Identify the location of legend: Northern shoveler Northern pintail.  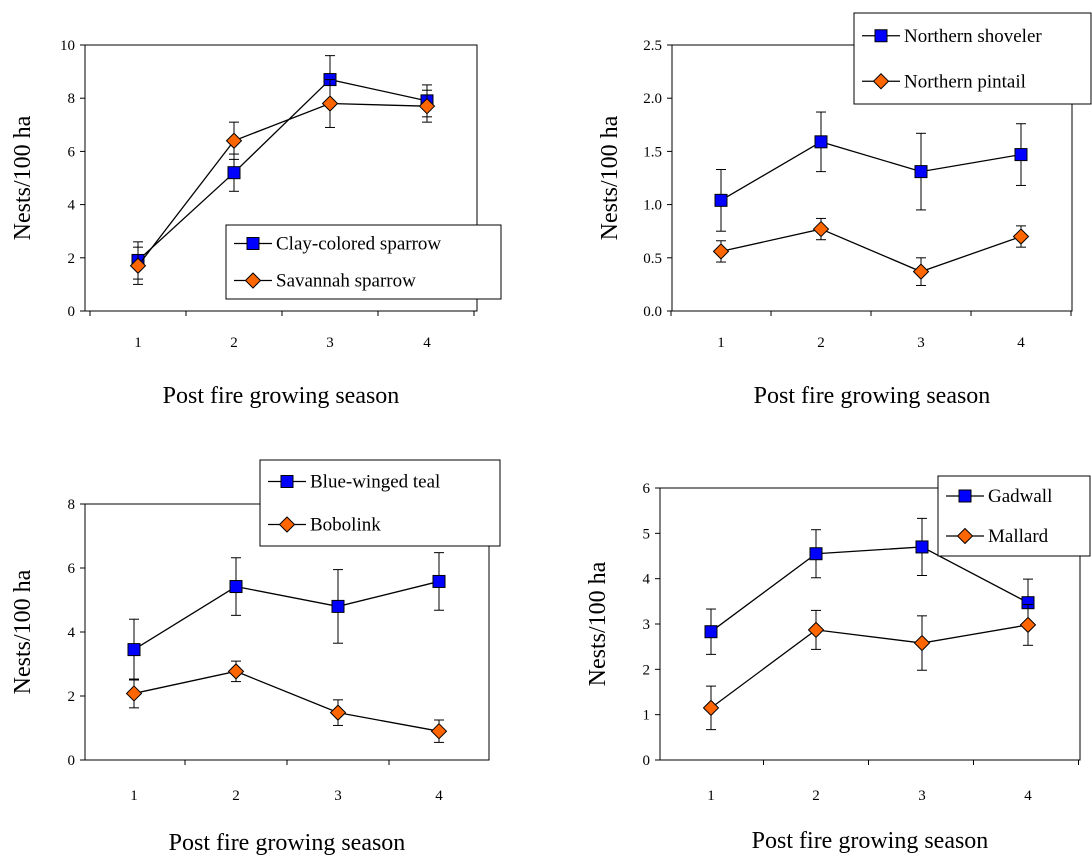
(972, 58).